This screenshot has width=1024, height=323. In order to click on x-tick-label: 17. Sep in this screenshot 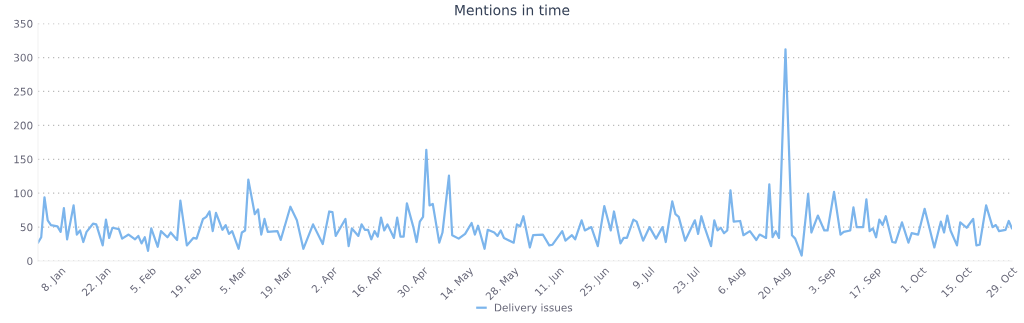, I will do `click(866, 283)`.